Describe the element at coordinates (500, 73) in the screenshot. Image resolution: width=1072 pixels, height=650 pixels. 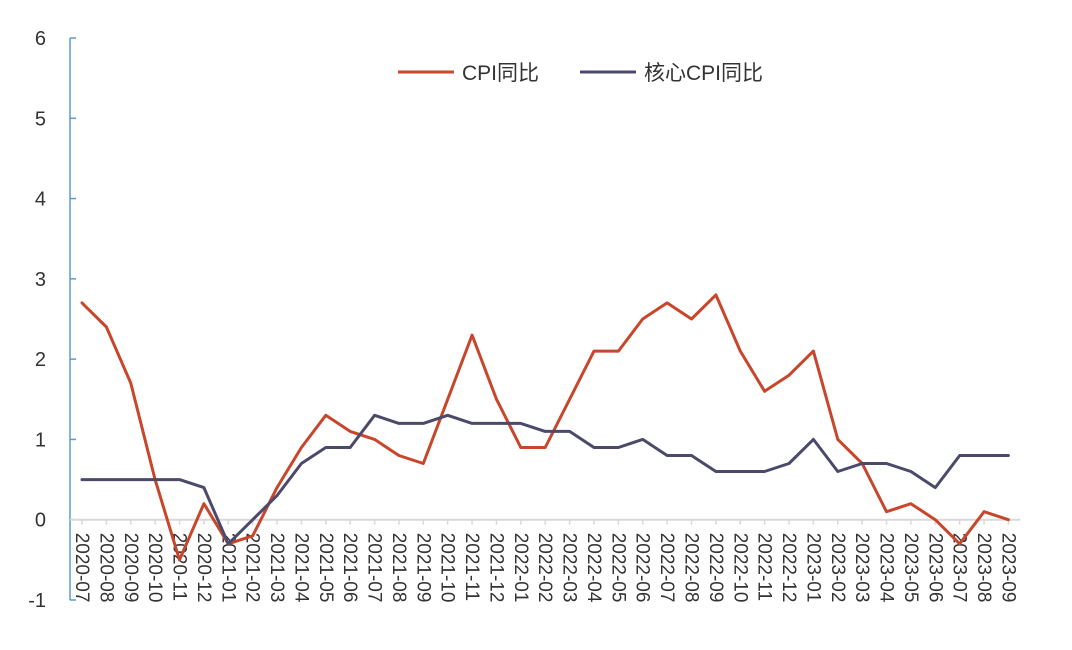
I see `legend-label: CPI同比` at that location.